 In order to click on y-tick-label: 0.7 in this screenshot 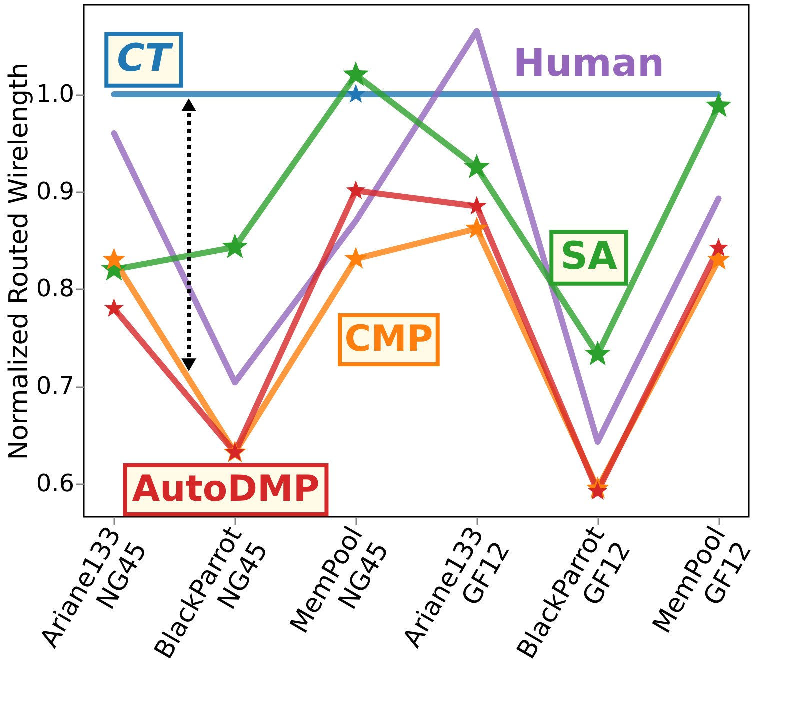, I will do `click(55, 386)`.